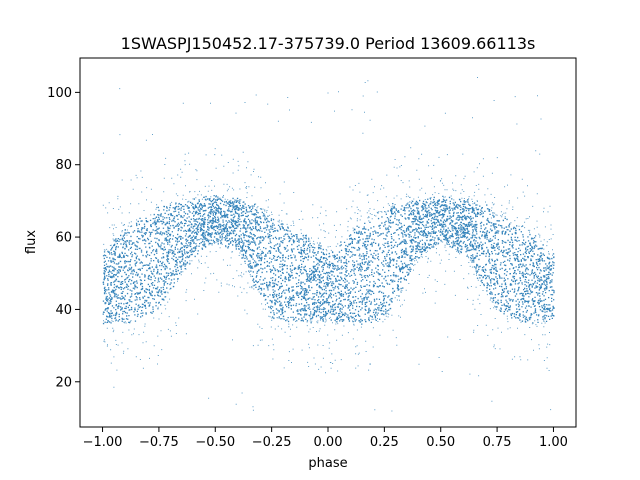 The image size is (640, 480). I want to click on x-axis: −1.00 −0.75 −0.50 −0.25 0.00 0.25 0.50 0.75 1.00, so click(325, 438).